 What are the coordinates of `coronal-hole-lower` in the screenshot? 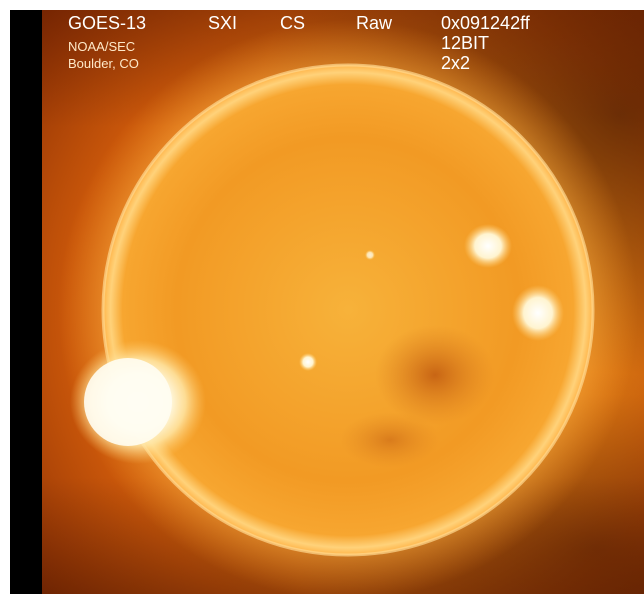 It's located at (390, 440).